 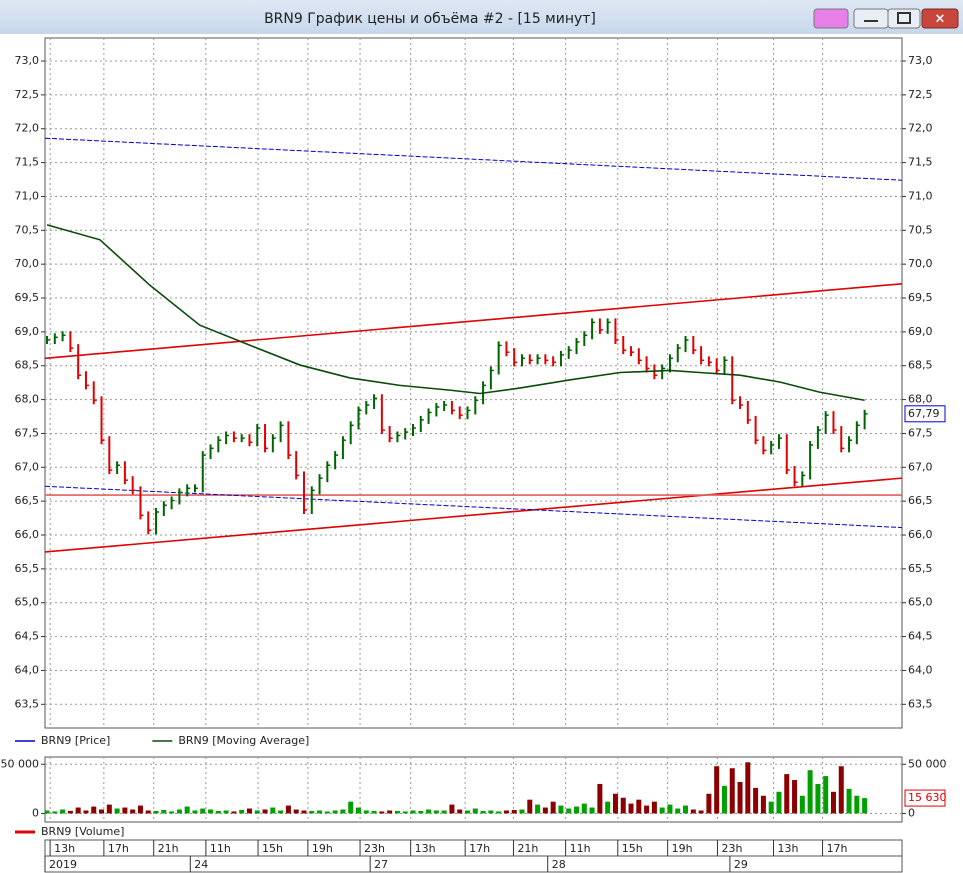 I want to click on y2-tick-label: 66,5, so click(x=920, y=500).